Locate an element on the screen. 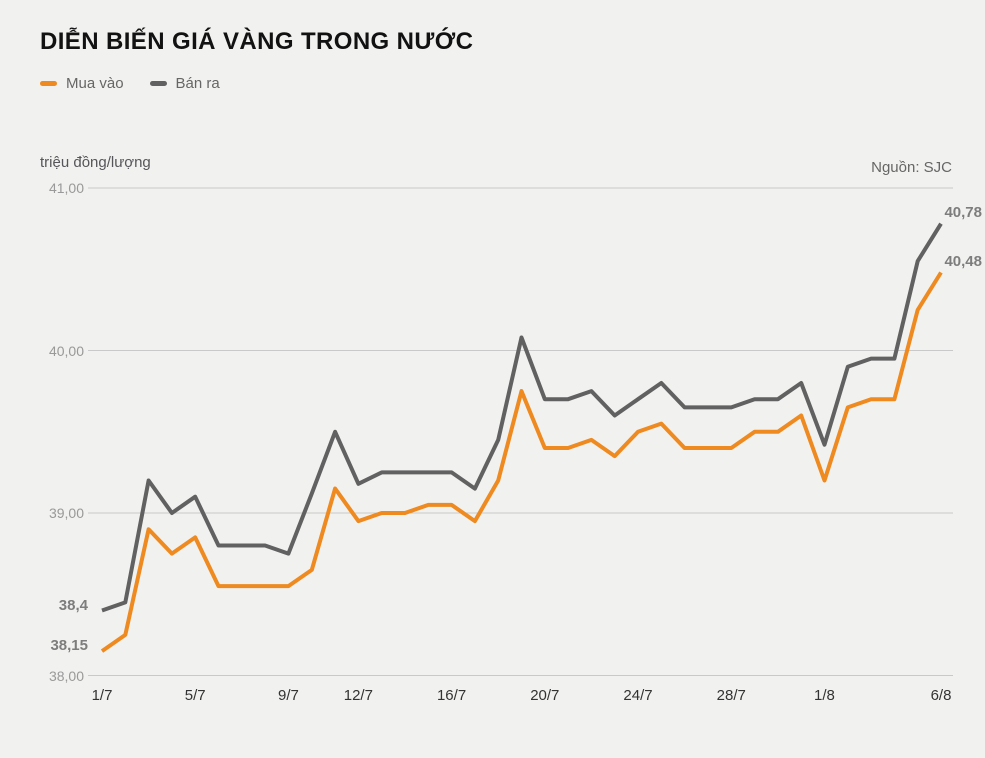  legend-label-ban-ra: Bán ra is located at coordinates (197, 83).